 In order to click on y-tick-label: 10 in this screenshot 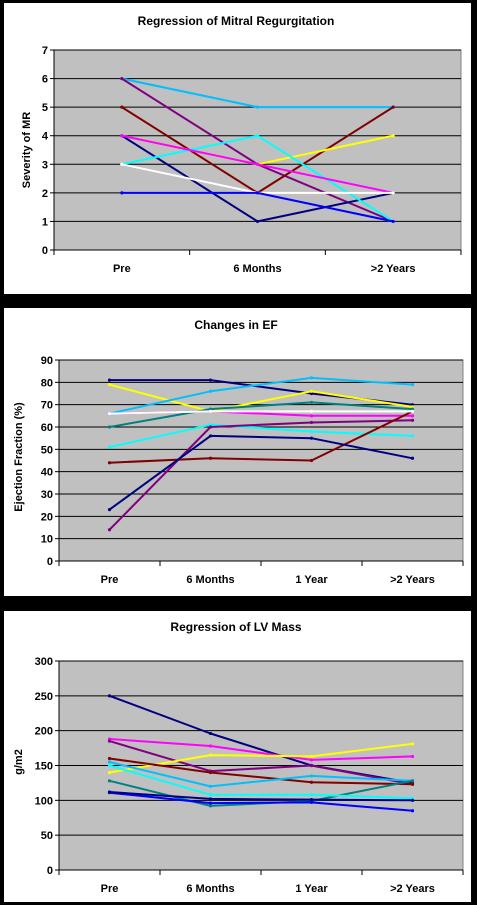, I will do `click(47, 540)`.